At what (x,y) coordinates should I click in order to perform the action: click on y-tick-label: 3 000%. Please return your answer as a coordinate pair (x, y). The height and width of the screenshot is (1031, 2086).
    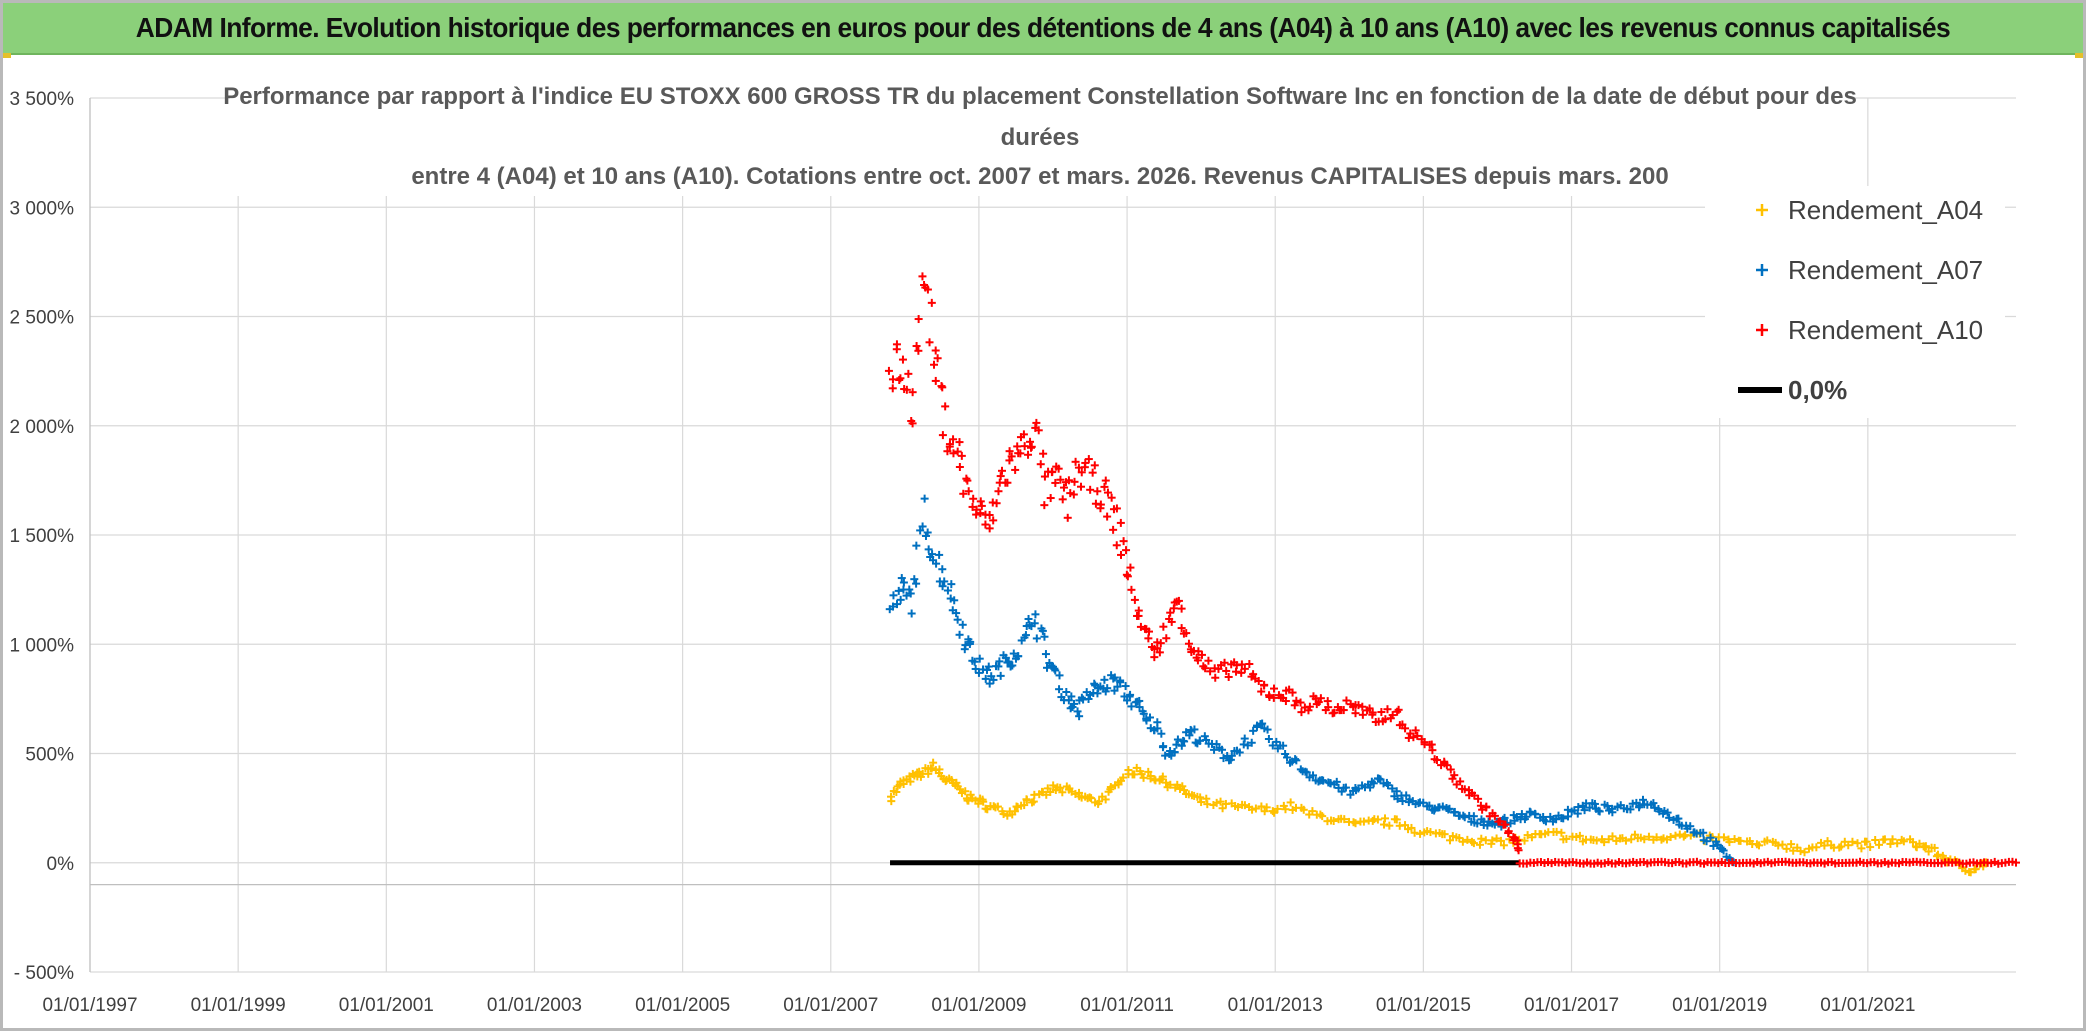
    Looking at the image, I should click on (42, 208).